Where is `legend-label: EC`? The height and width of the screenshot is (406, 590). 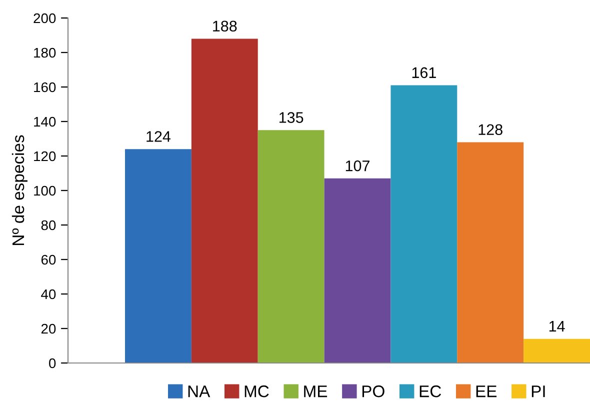 legend-label: EC is located at coordinates (431, 391).